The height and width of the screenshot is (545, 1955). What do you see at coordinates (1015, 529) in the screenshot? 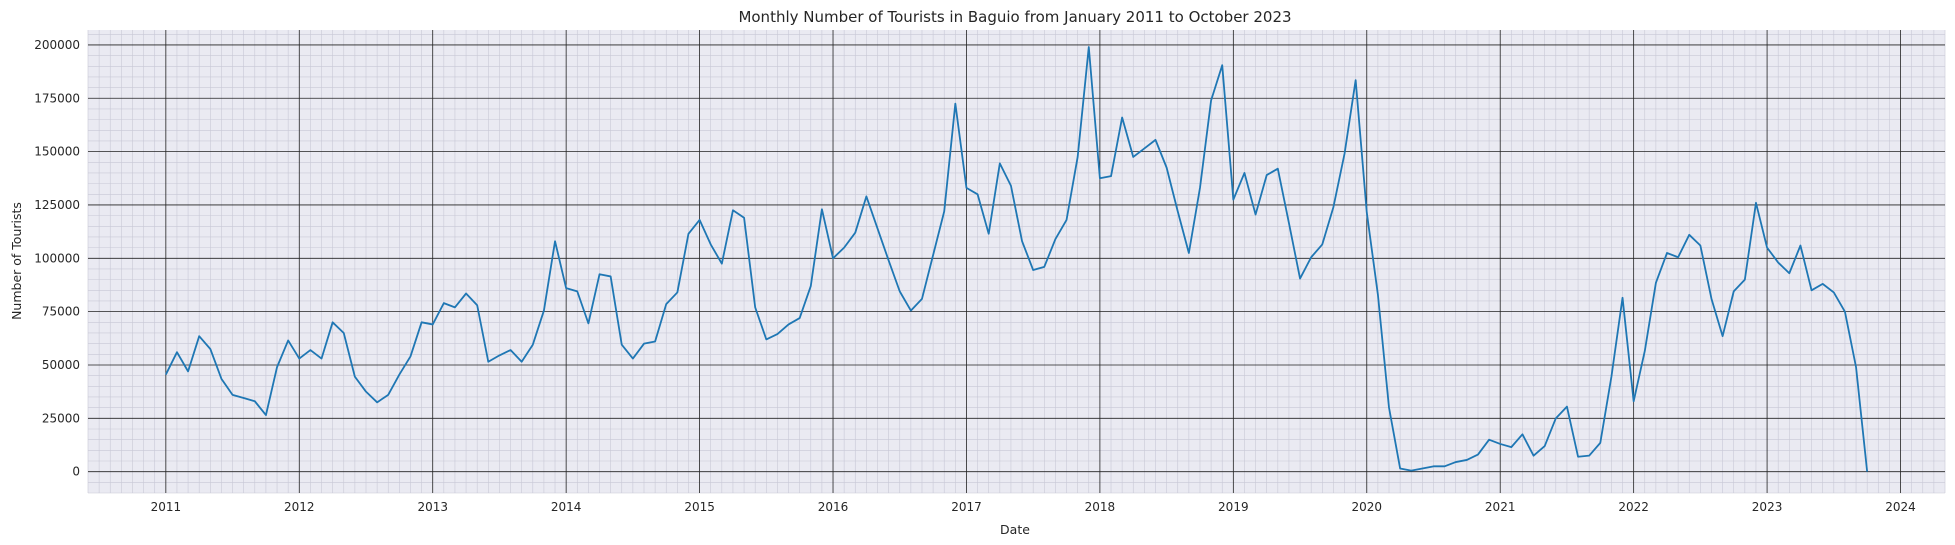
I see `x-axis-label: Date` at bounding box center [1015, 529].